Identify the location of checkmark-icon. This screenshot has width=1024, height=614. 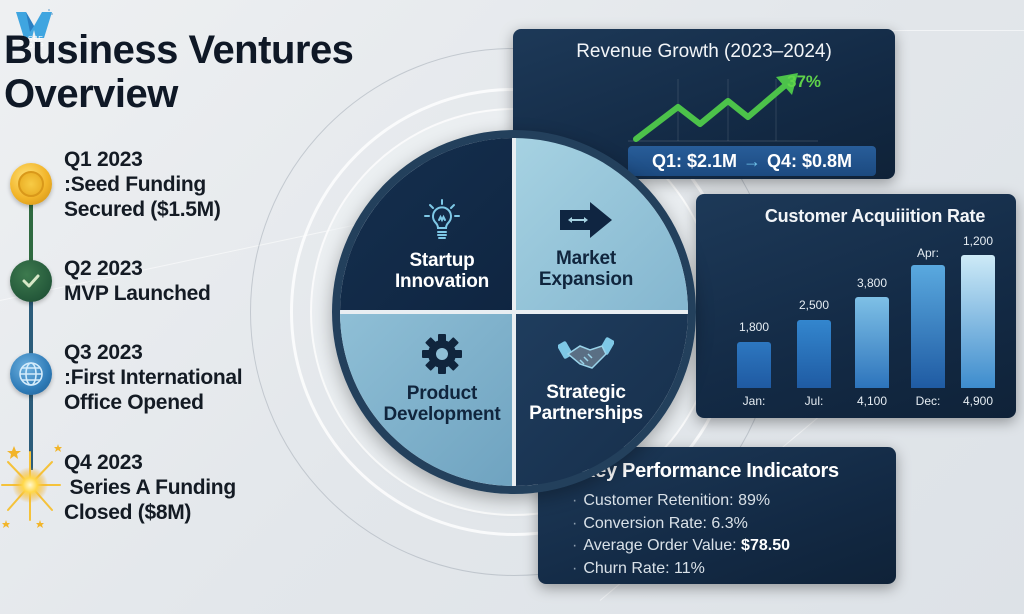
(31, 281).